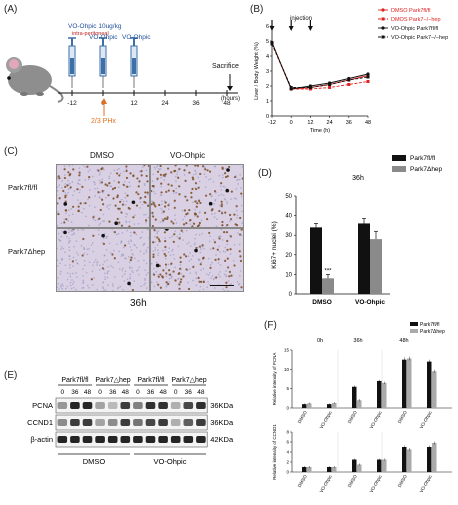 Image resolution: width=458 pixels, height=505 pixels. Describe the element at coordinates (358, 178) in the screenshot. I see `chart-title: 36h` at that location.